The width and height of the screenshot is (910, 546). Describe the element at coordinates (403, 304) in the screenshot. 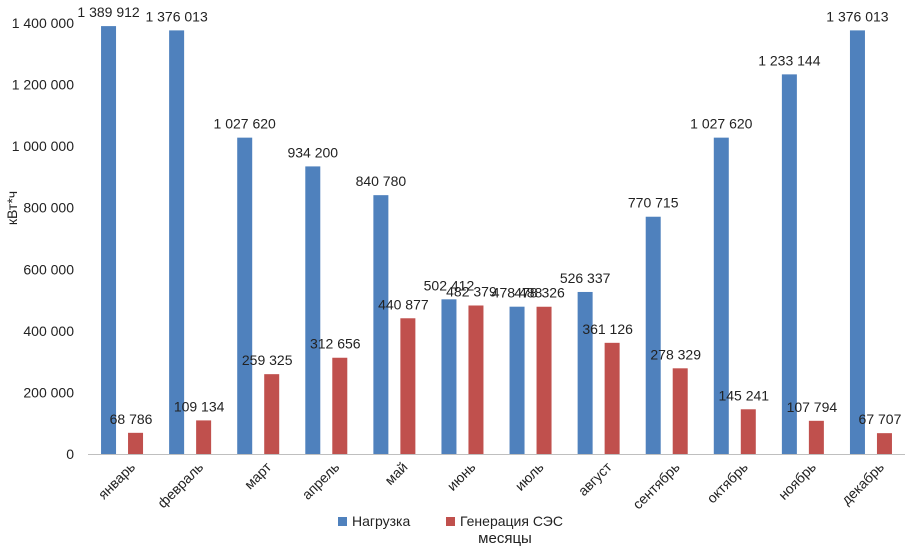

I see `data-label: 440 877` at that location.